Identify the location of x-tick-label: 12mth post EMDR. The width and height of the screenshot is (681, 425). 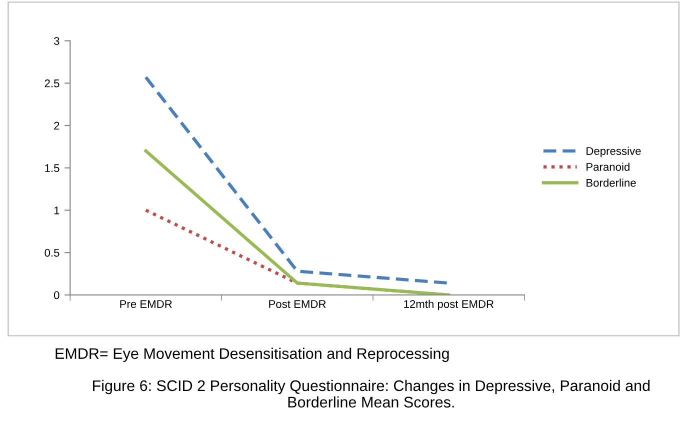
(449, 305).